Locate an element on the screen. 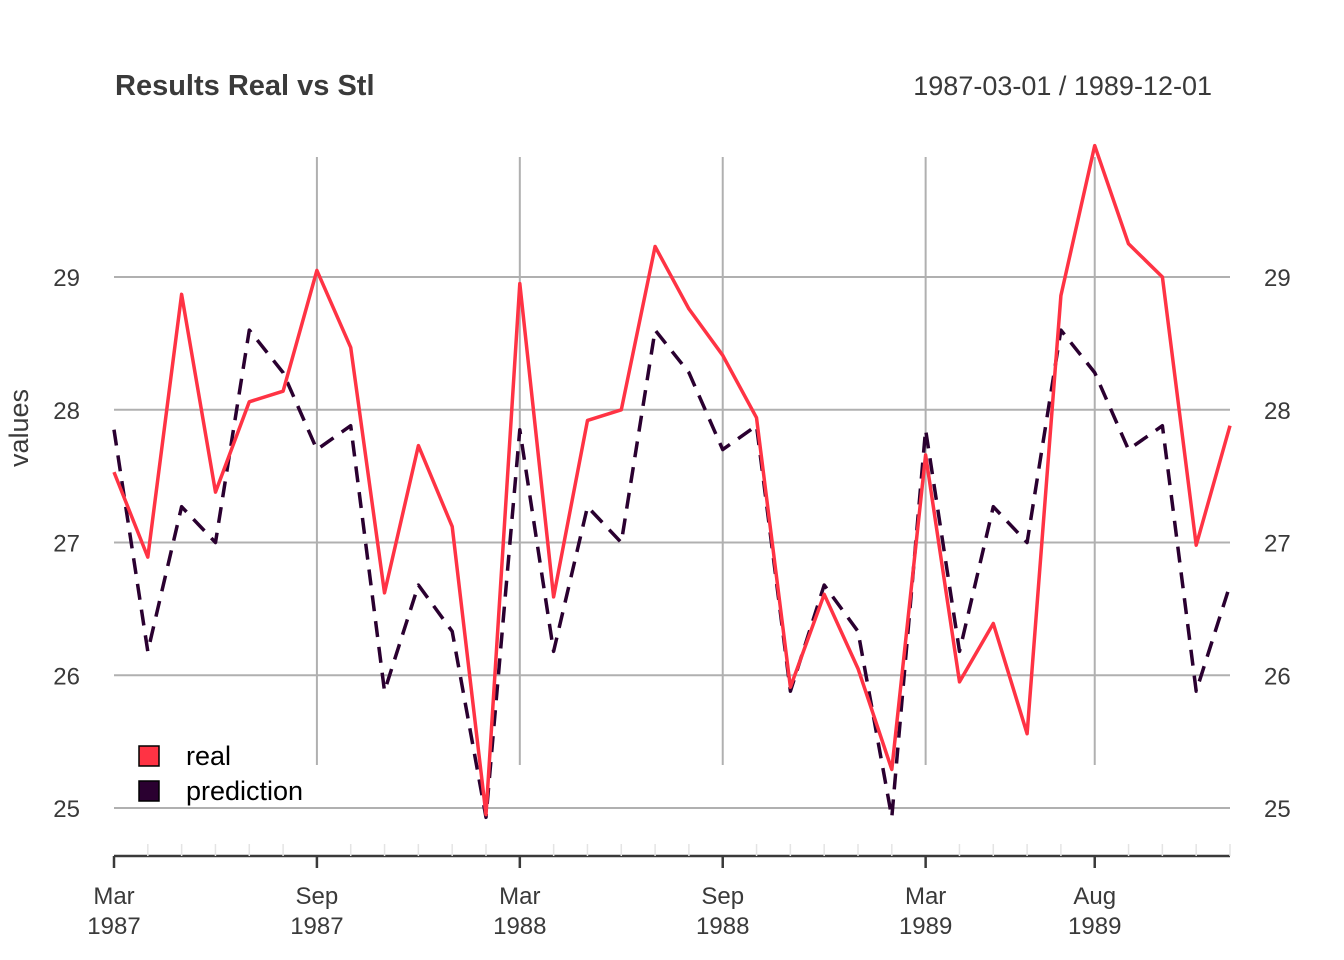 This screenshot has width=1344, height=960. legend: real prediction is located at coordinates (220, 773).